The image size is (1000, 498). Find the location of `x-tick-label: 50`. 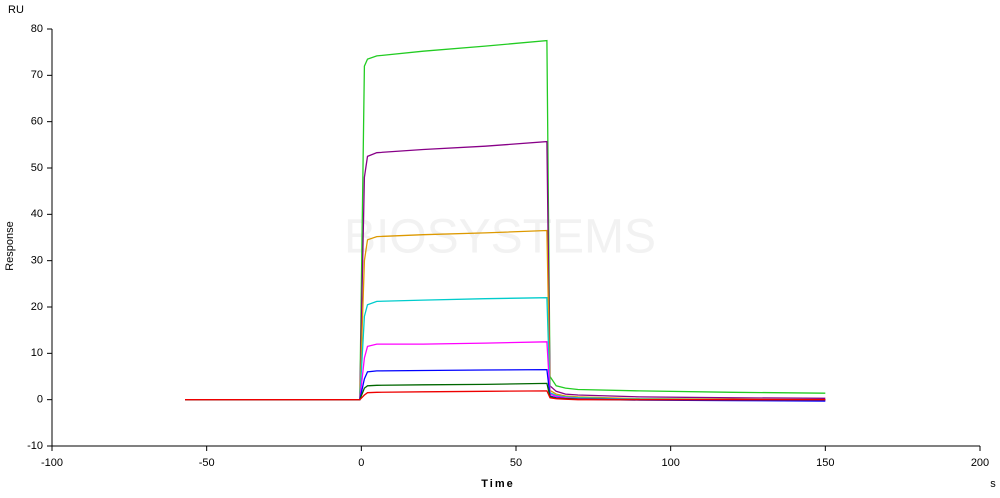

x-tick-label: 50 is located at coordinates (516, 463).